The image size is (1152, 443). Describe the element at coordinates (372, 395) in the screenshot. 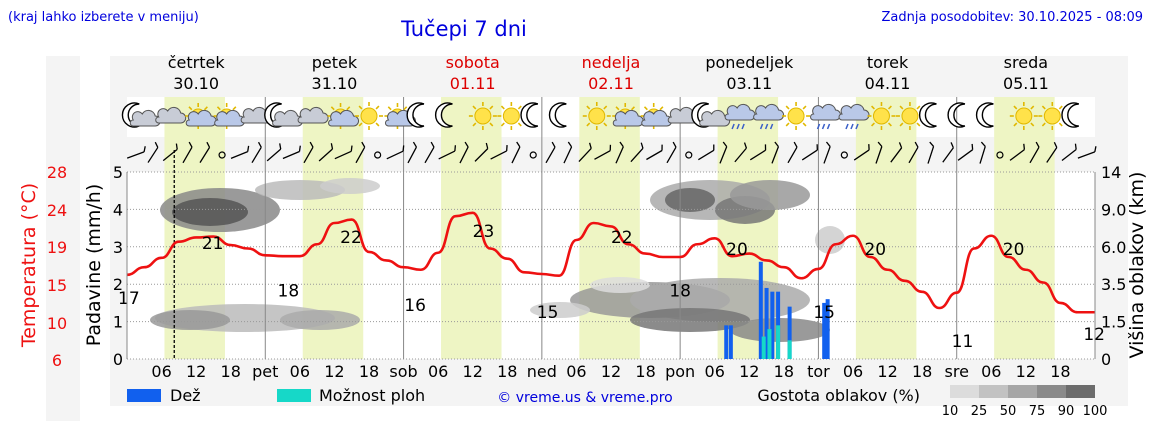

I see `legend-showers-label: Možnost ploh` at that location.